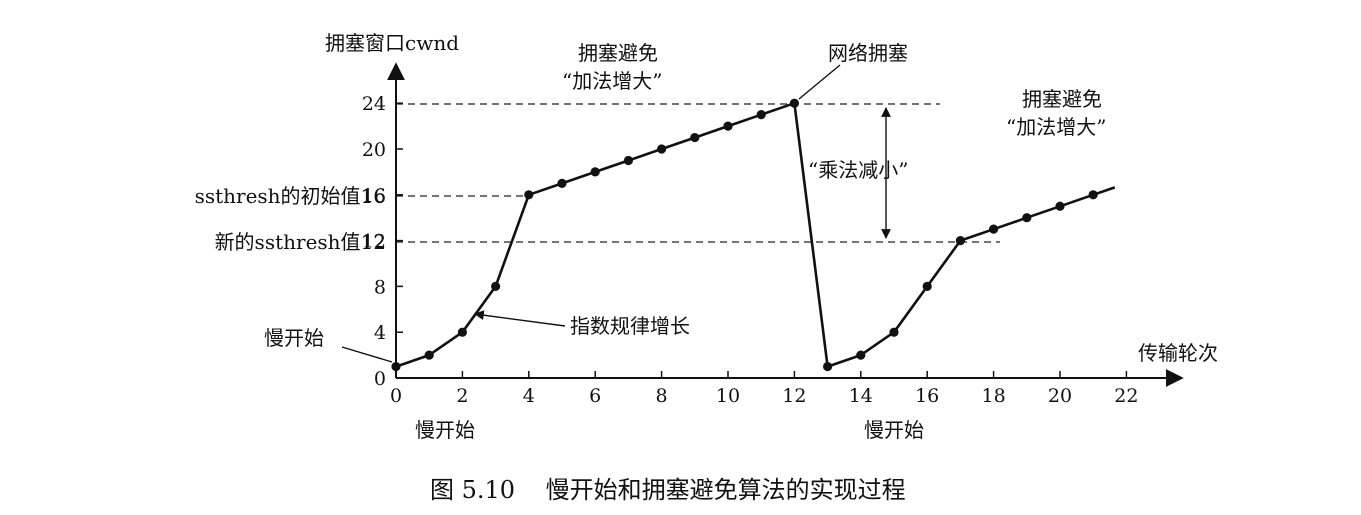  I want to click on x-tick-label: 6, so click(595, 396).